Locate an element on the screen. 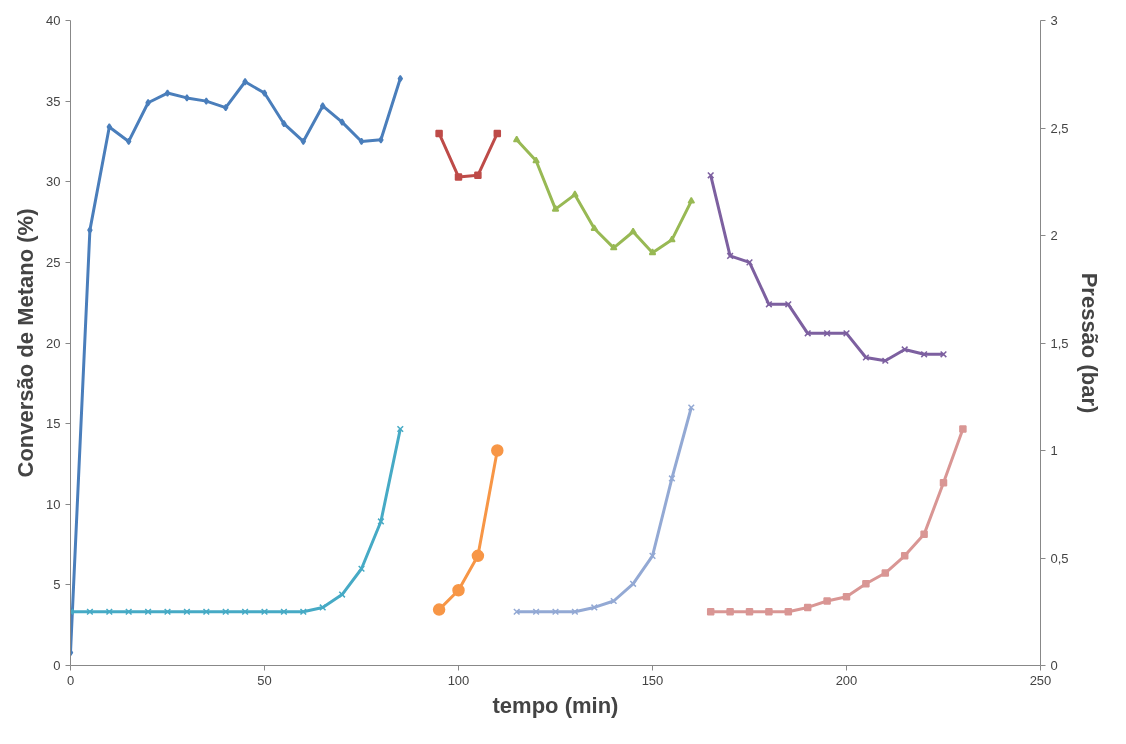 The width and height of the screenshot is (1126, 744). y2-tick-label: 1,5 is located at coordinates (1059, 343).